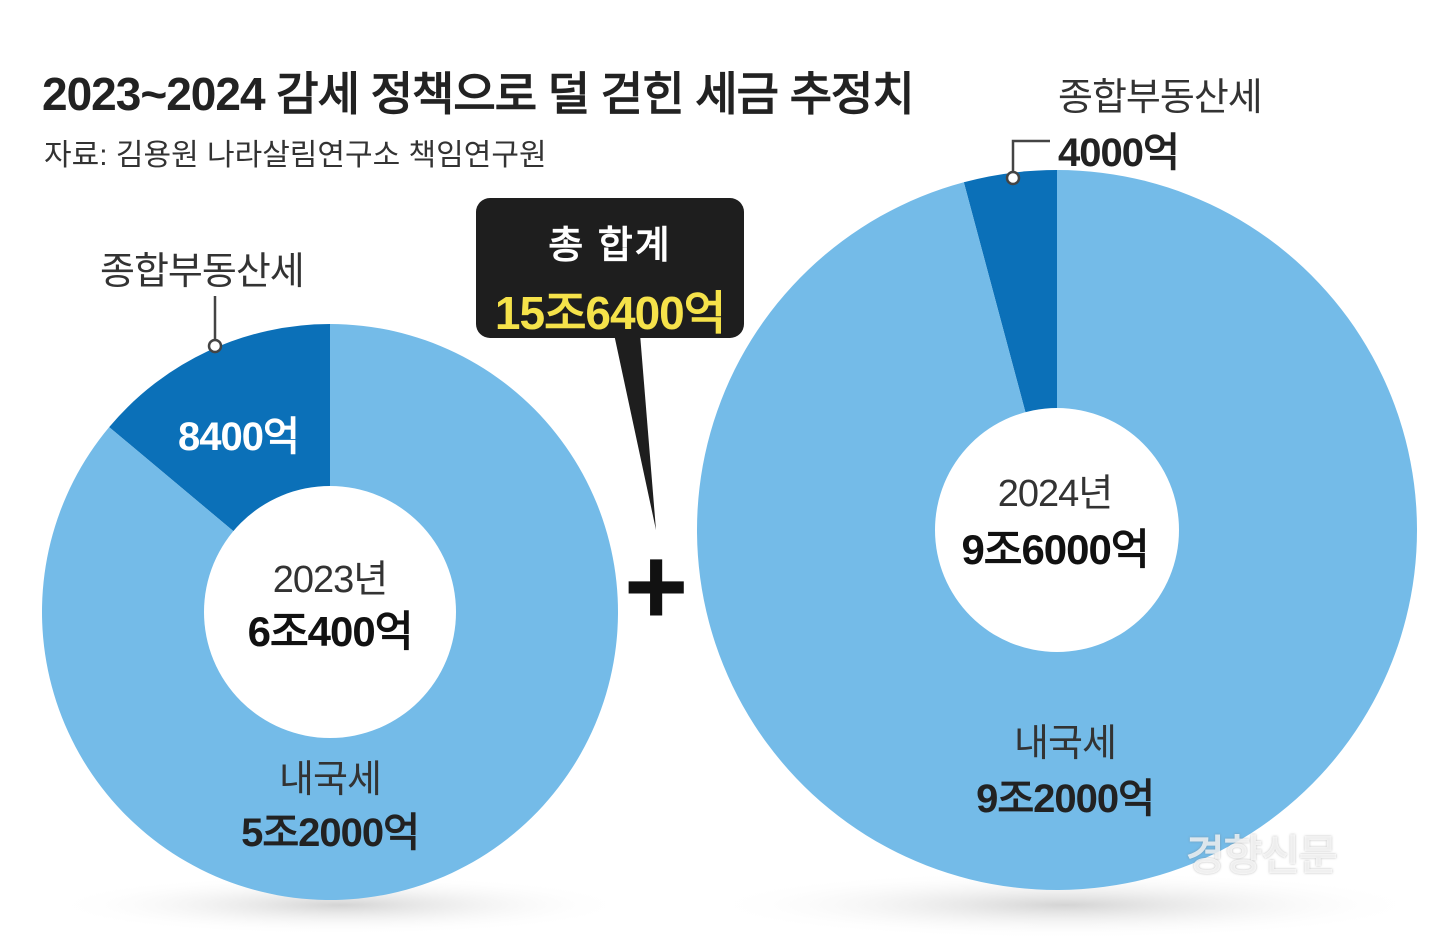 The image size is (1446, 944). Describe the element at coordinates (215, 346) in the screenshot. I see `leader-dot-2023` at that location.